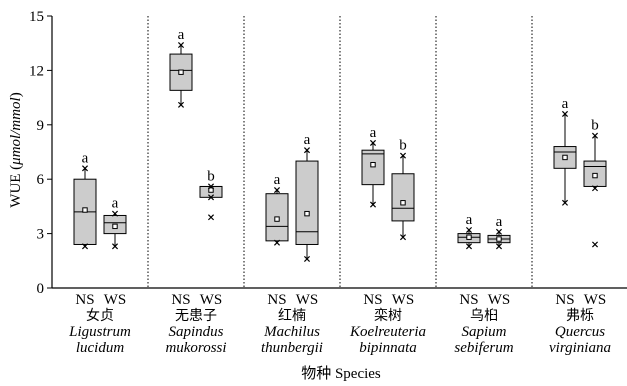 This screenshot has width=627, height=386. I want to click on species-genus: Koelreuteria, so click(387, 332).